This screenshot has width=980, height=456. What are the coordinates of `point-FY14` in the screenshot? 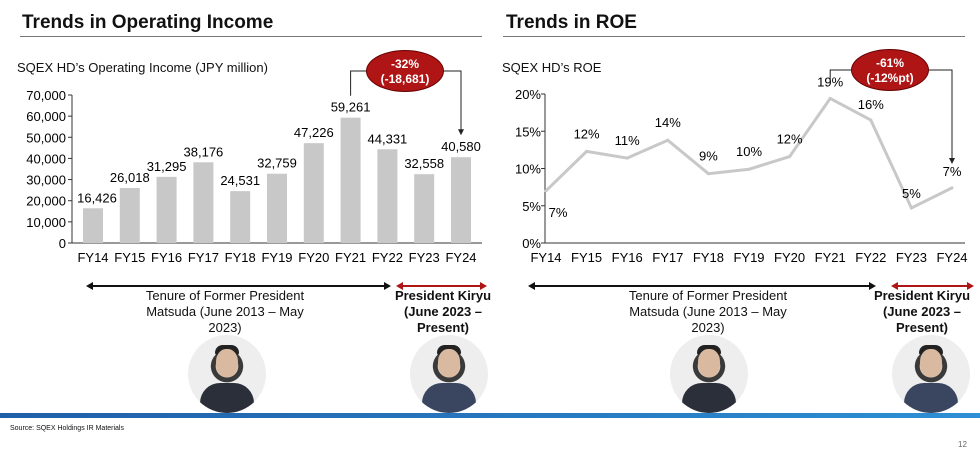 It's located at (546, 191).